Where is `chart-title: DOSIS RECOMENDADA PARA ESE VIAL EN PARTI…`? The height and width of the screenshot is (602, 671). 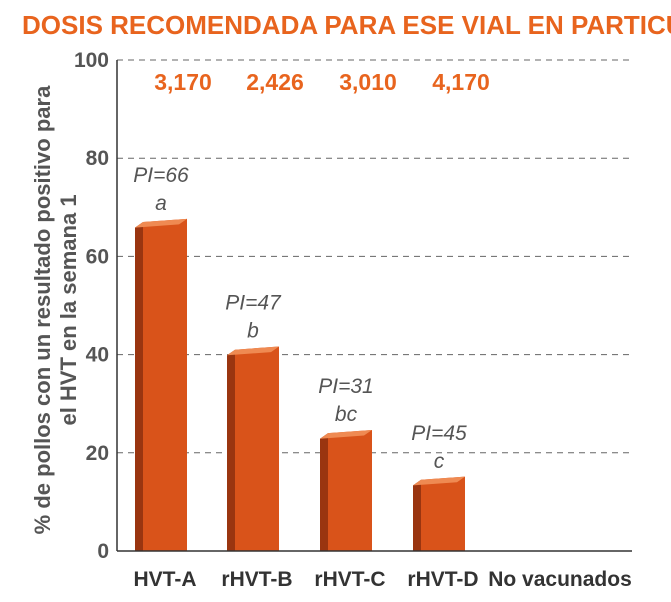 chart-title: DOSIS RECOMENDADA PARA ESE VIAL EN PARTI… is located at coordinates (346, 25).